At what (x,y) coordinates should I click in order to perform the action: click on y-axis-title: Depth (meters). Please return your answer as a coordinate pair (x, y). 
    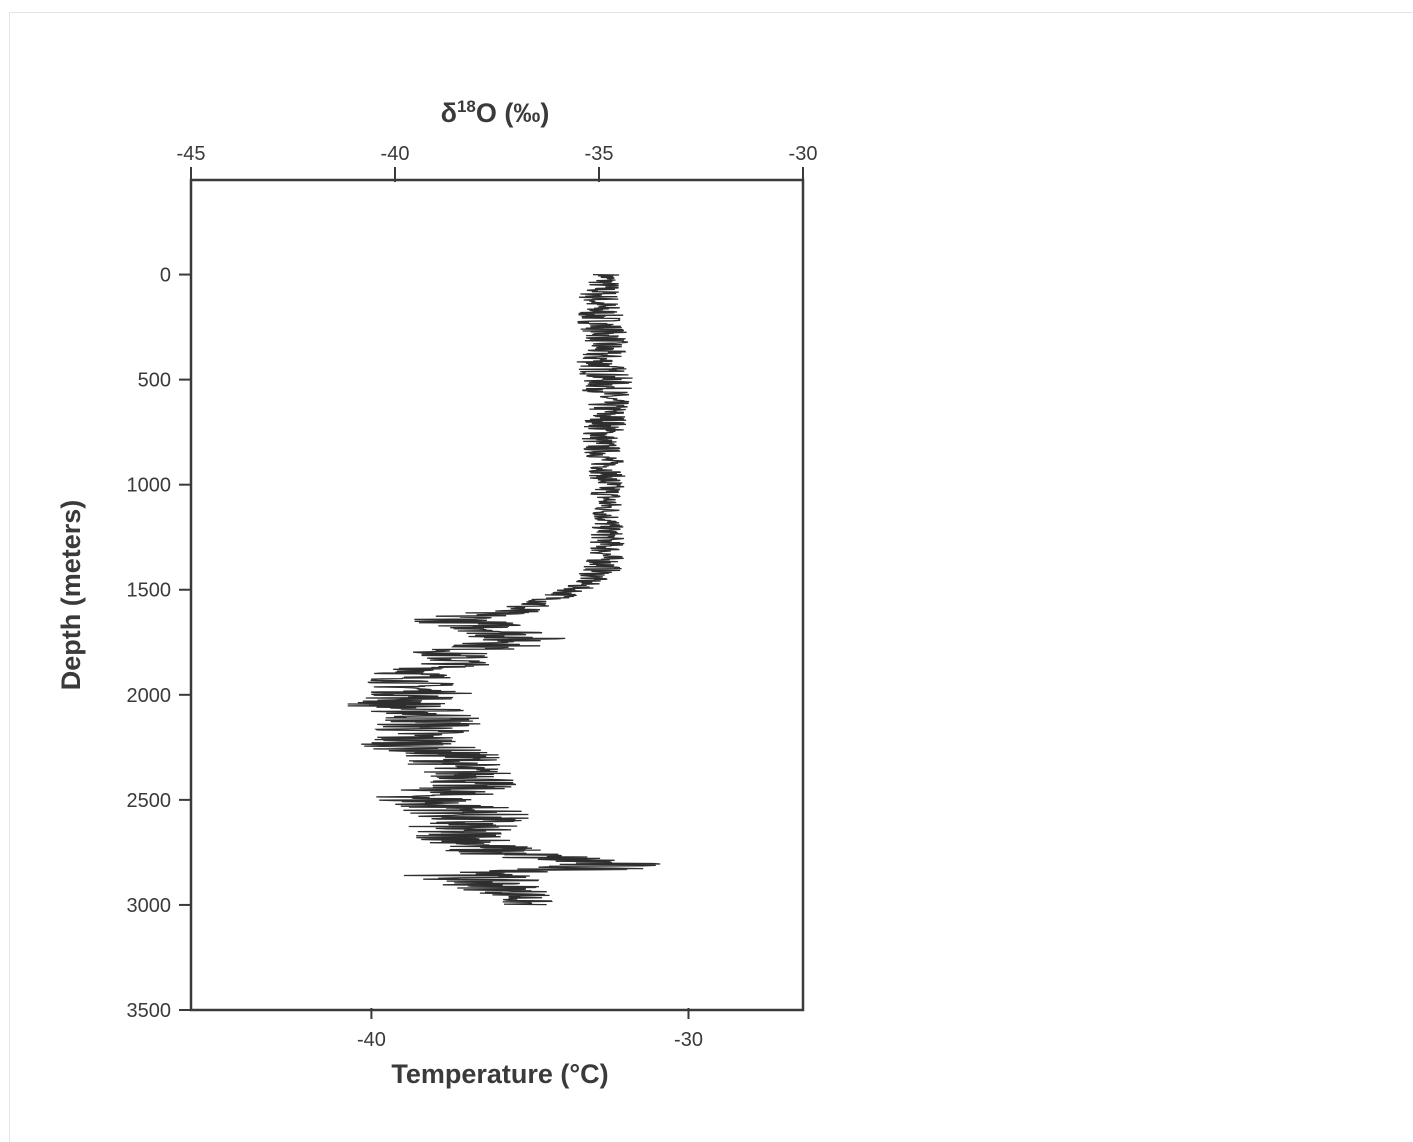
    Looking at the image, I should click on (71, 595).